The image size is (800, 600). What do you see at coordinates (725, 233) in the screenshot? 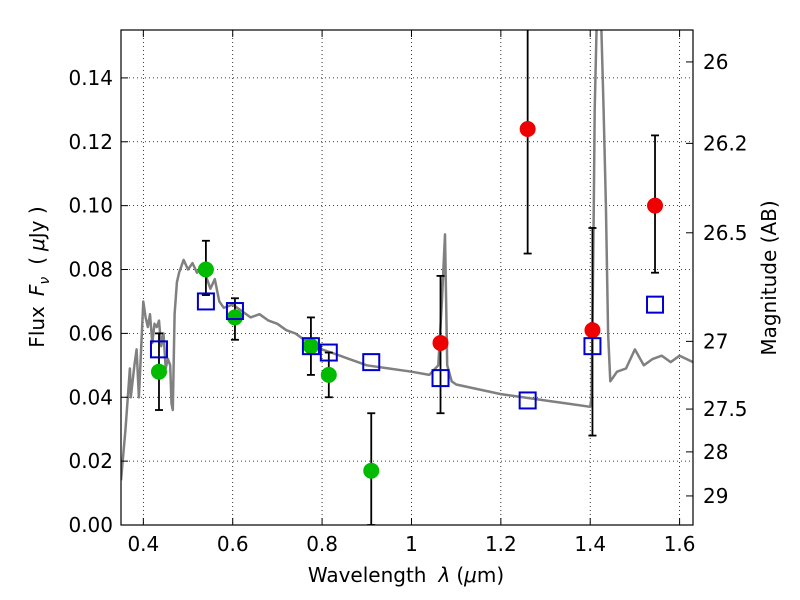
I see `y2-tick-label: 26.5` at bounding box center [725, 233].